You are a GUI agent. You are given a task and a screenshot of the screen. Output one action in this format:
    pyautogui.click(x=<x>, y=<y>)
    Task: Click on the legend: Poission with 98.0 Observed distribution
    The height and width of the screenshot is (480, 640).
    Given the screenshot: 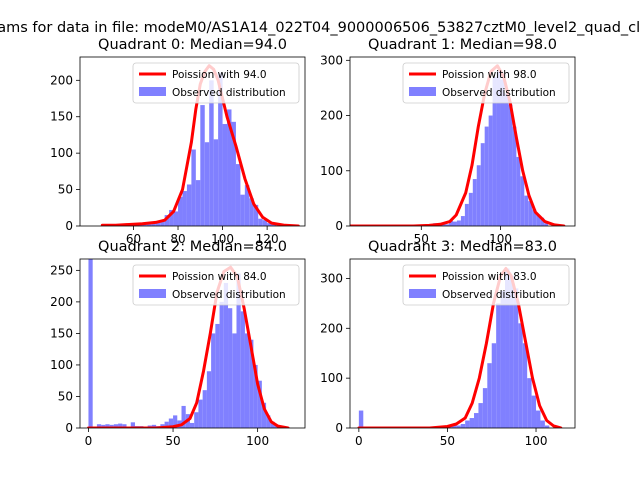 What is the action you would take?
    pyautogui.click(x=486, y=83)
    